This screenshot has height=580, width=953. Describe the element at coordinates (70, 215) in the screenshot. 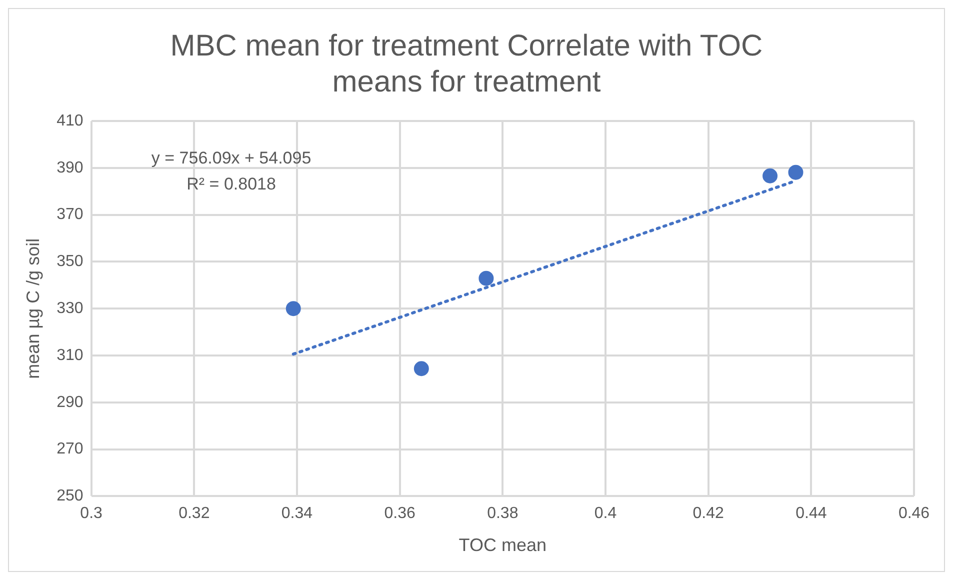

I see `y-tick-label: 370` at that location.